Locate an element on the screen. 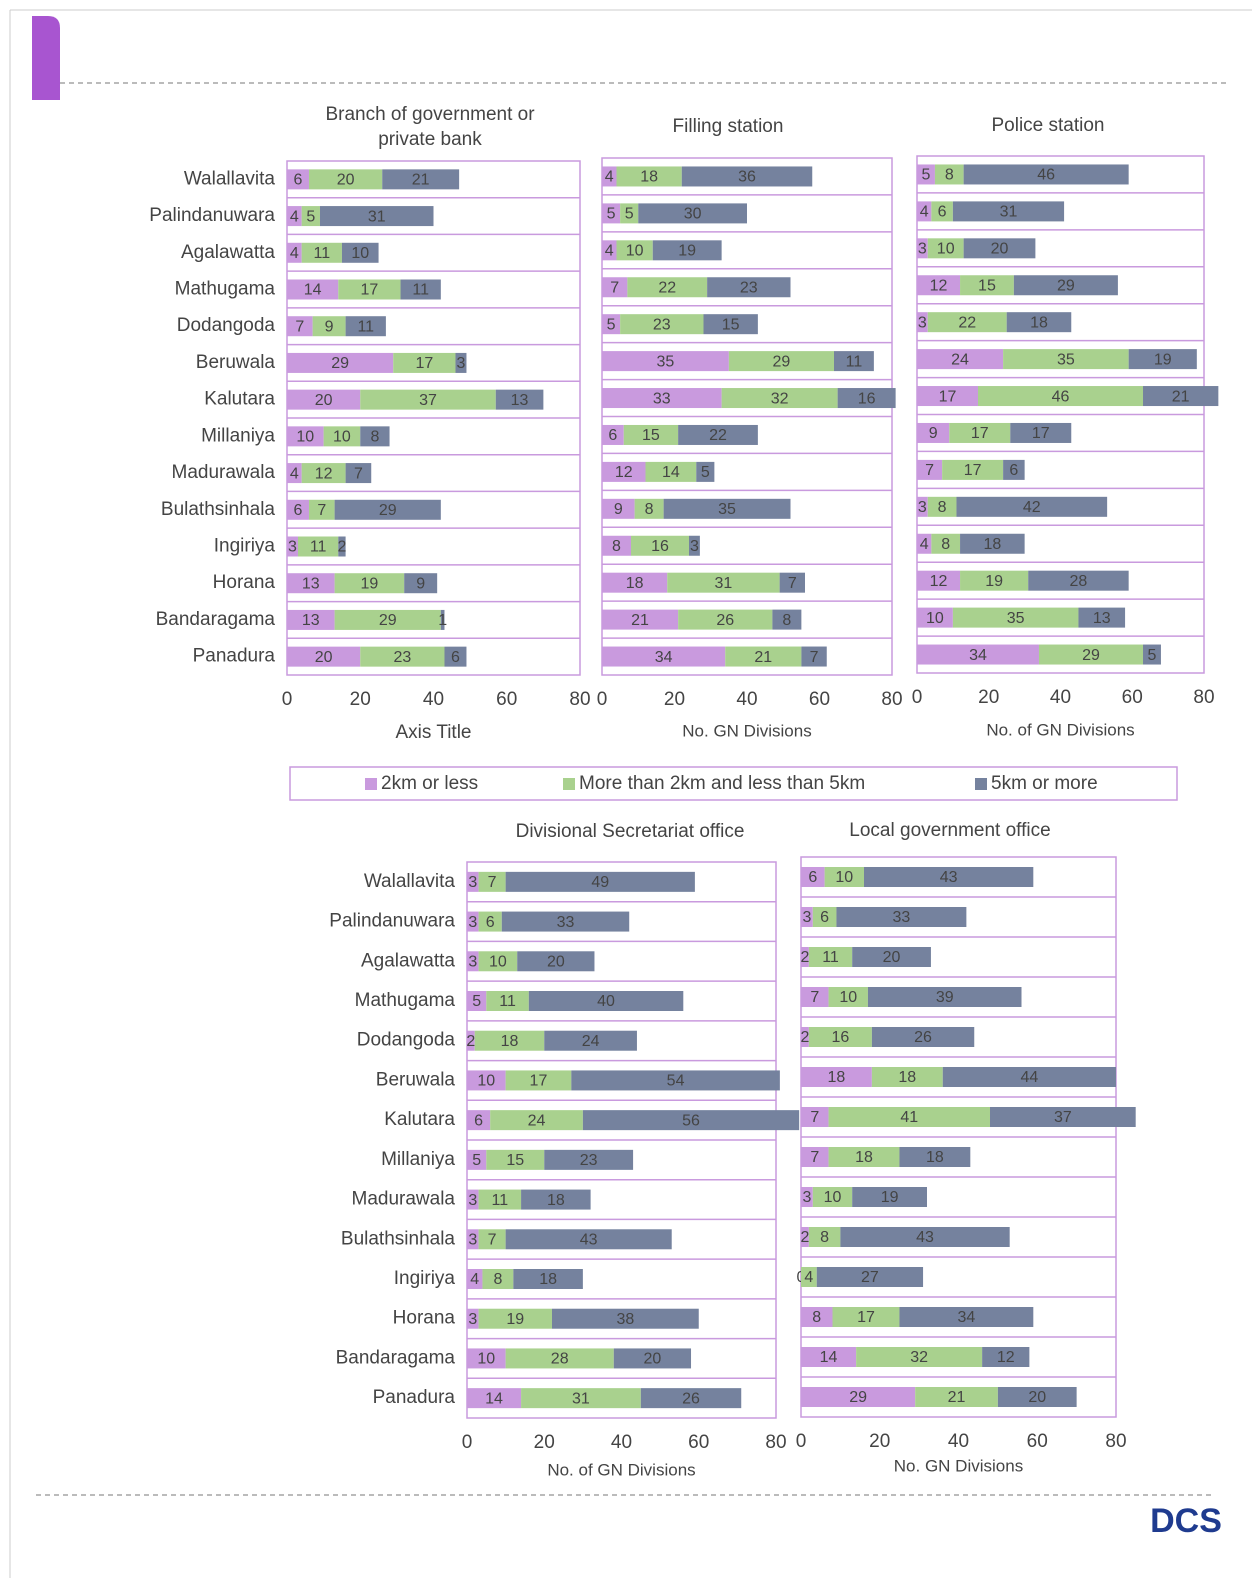  bar-label: 40 is located at coordinates (606, 1001).